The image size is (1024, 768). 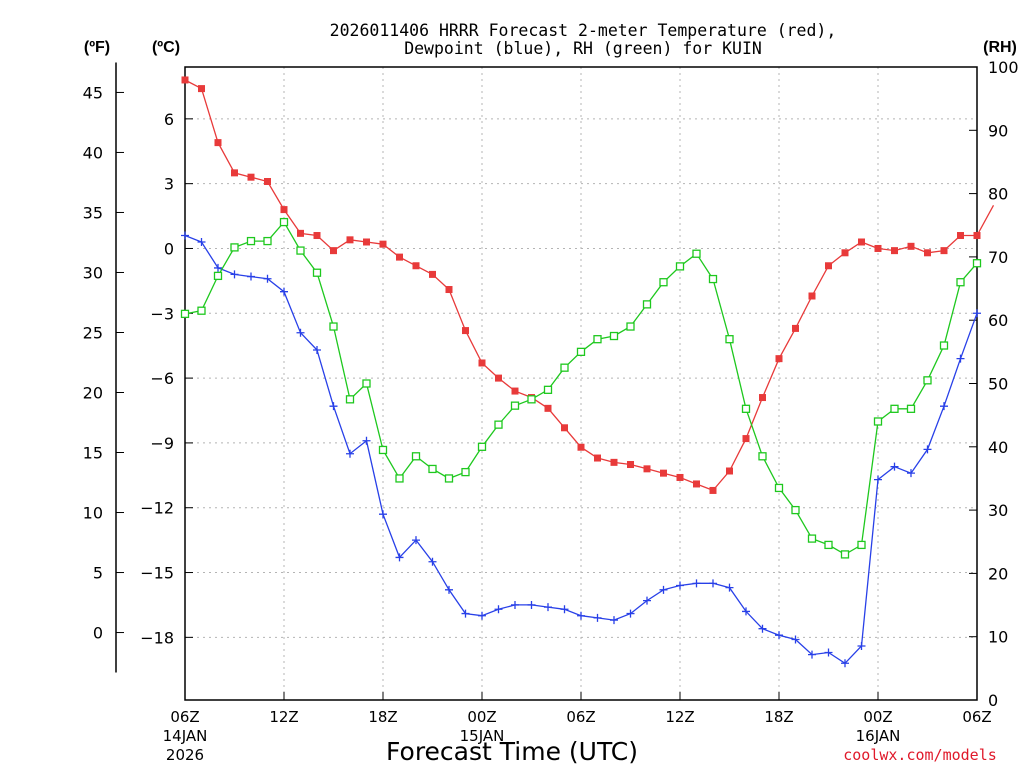 What do you see at coordinates (162, 378) in the screenshot?
I see `celsius-tick-label: −6` at bounding box center [162, 378].